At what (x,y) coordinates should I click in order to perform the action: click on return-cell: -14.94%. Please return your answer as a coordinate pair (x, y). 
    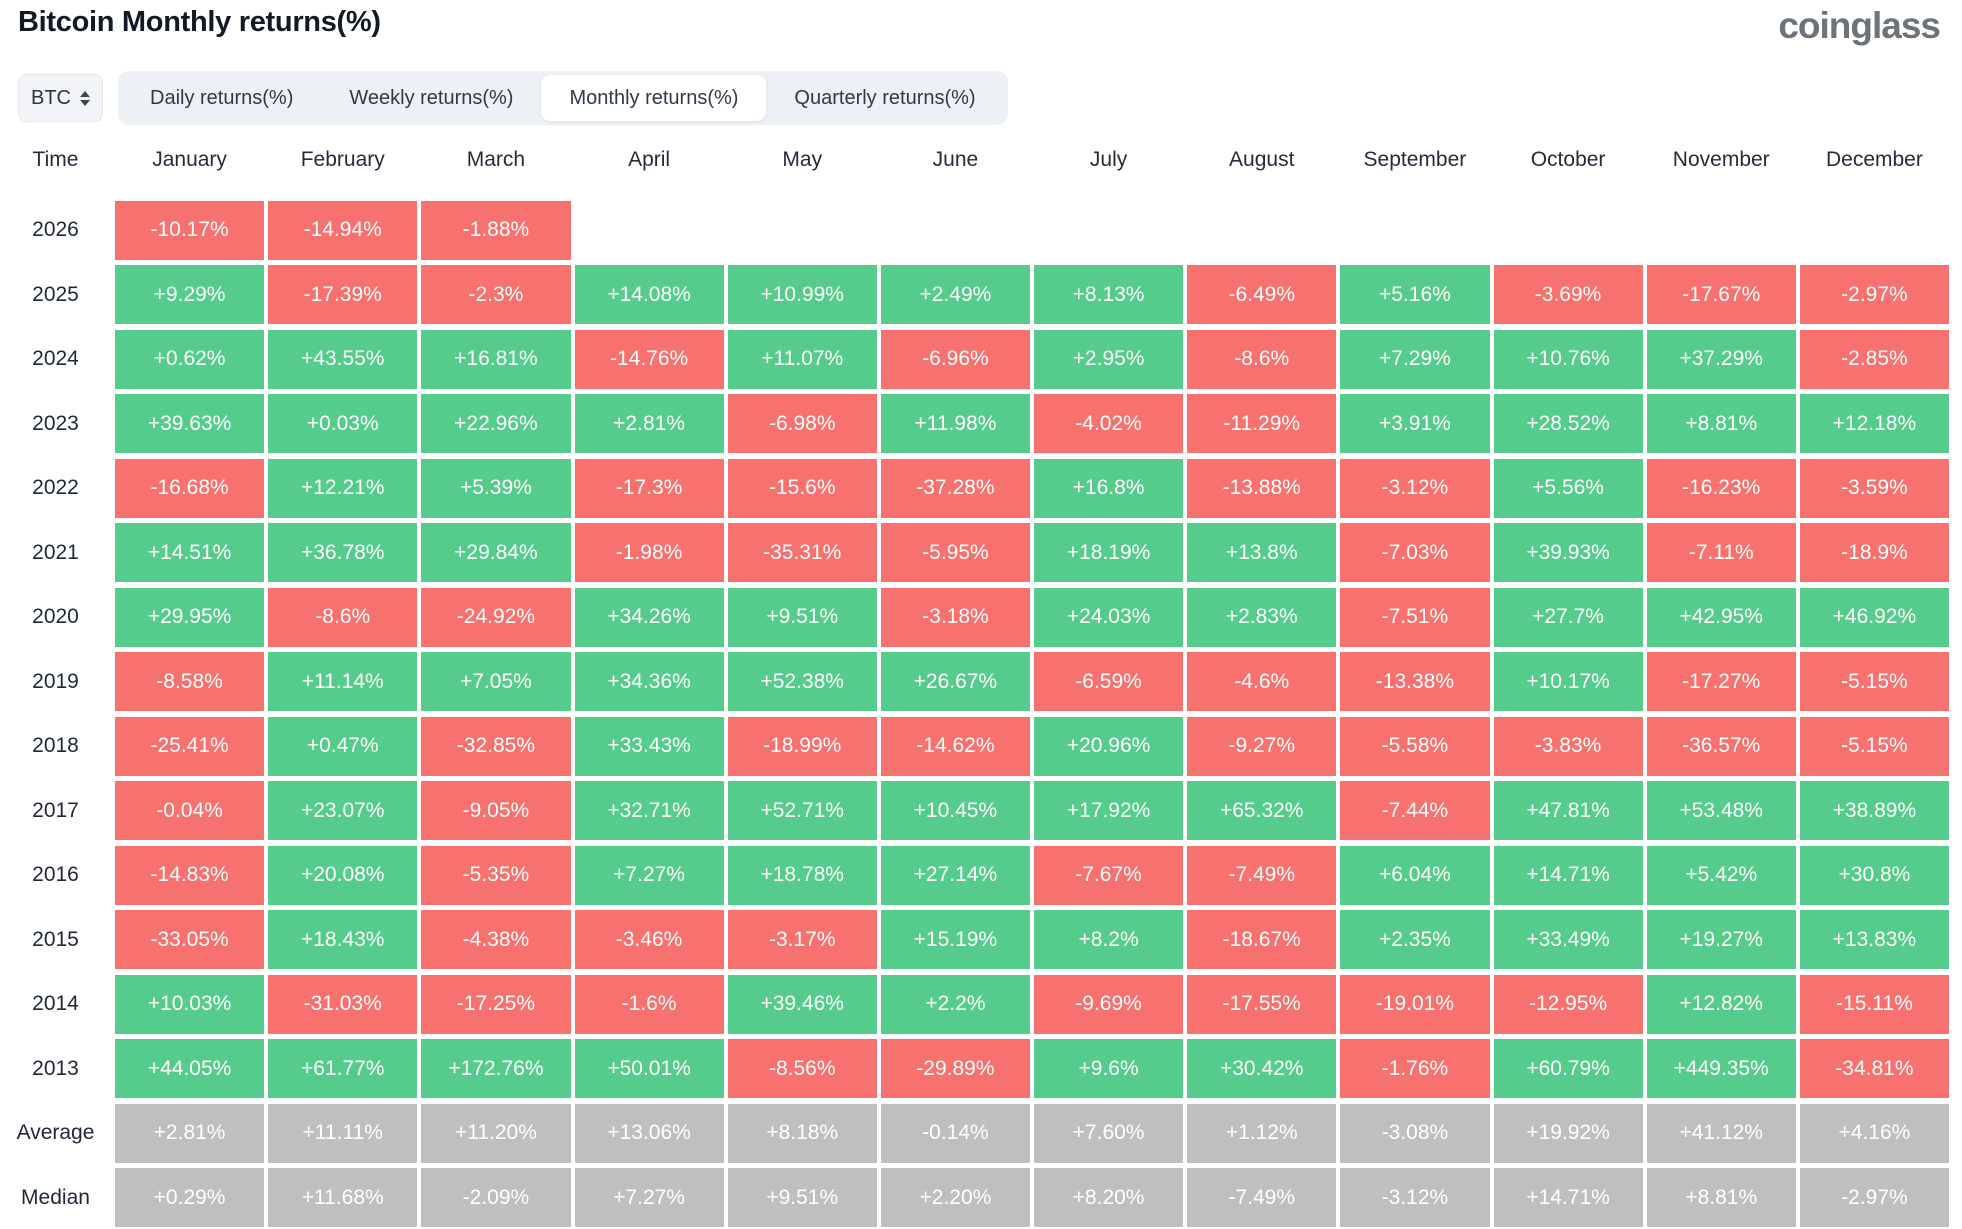
    Looking at the image, I should click on (343, 230).